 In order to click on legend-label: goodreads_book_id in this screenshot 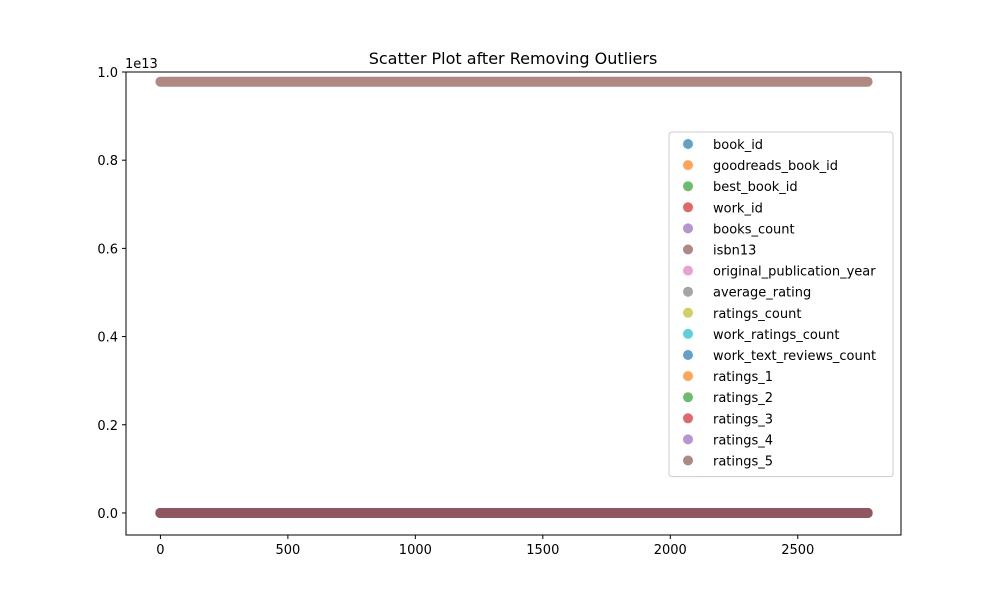, I will do `click(775, 166)`.